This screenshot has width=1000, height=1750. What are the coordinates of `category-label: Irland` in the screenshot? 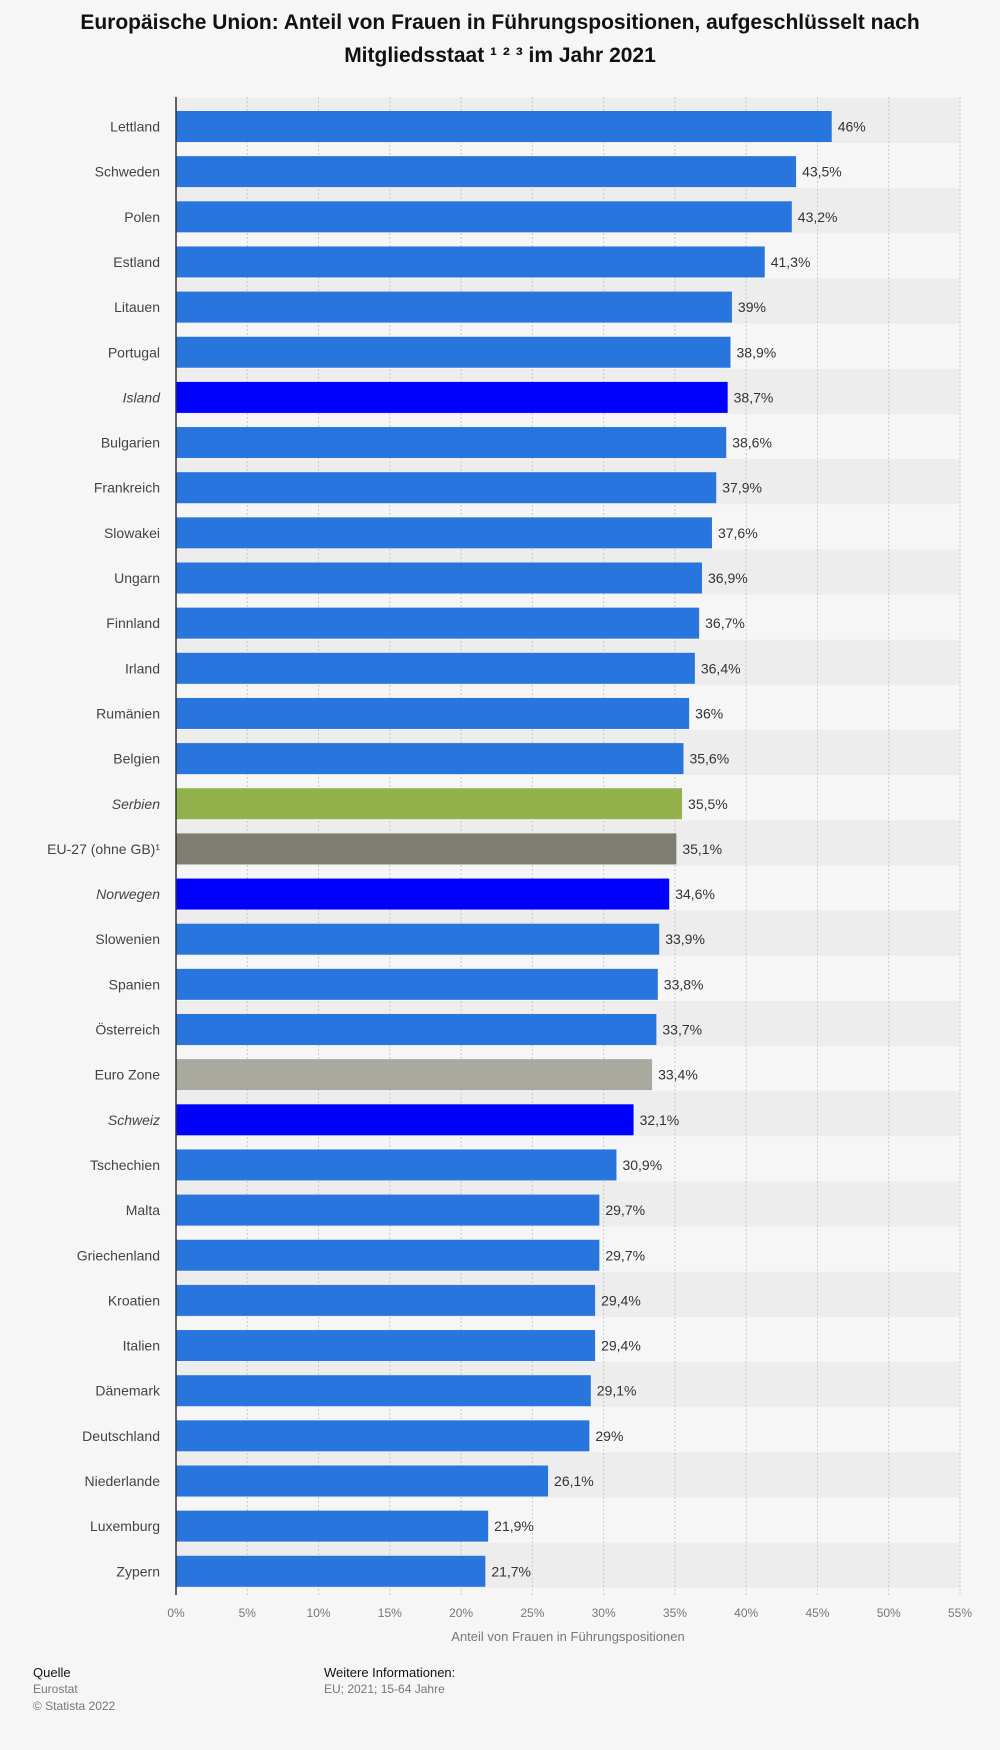 It's located at (142, 668).